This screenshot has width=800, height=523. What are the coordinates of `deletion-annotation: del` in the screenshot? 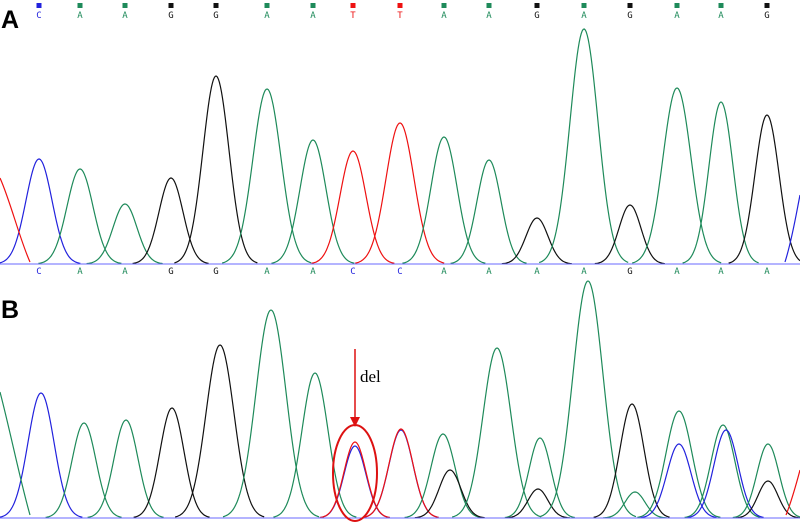 It's located at (356, 435).